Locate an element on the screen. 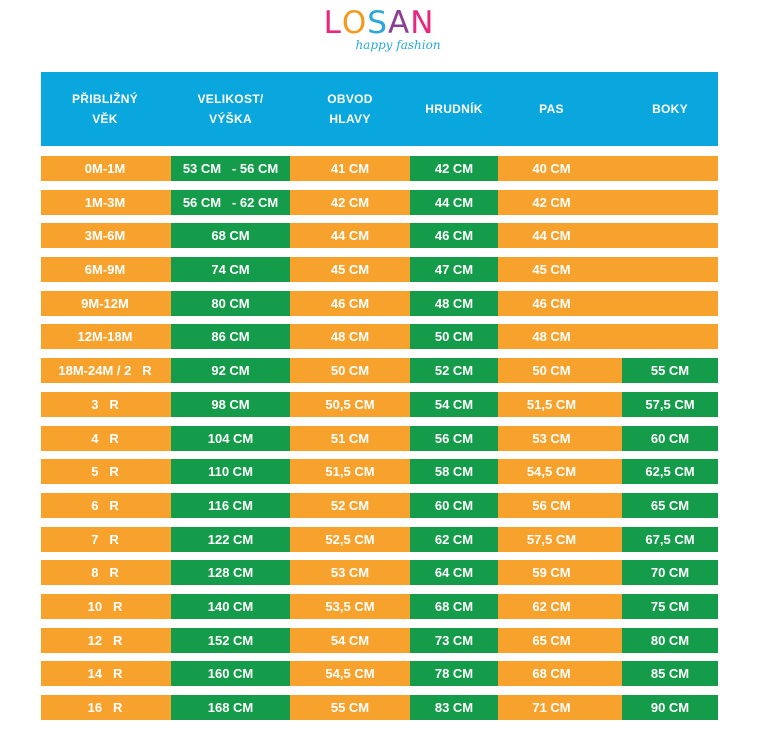  table-row: 12M-18M 86 CM 48 CM 50 CM 48 CM is located at coordinates (379, 337).